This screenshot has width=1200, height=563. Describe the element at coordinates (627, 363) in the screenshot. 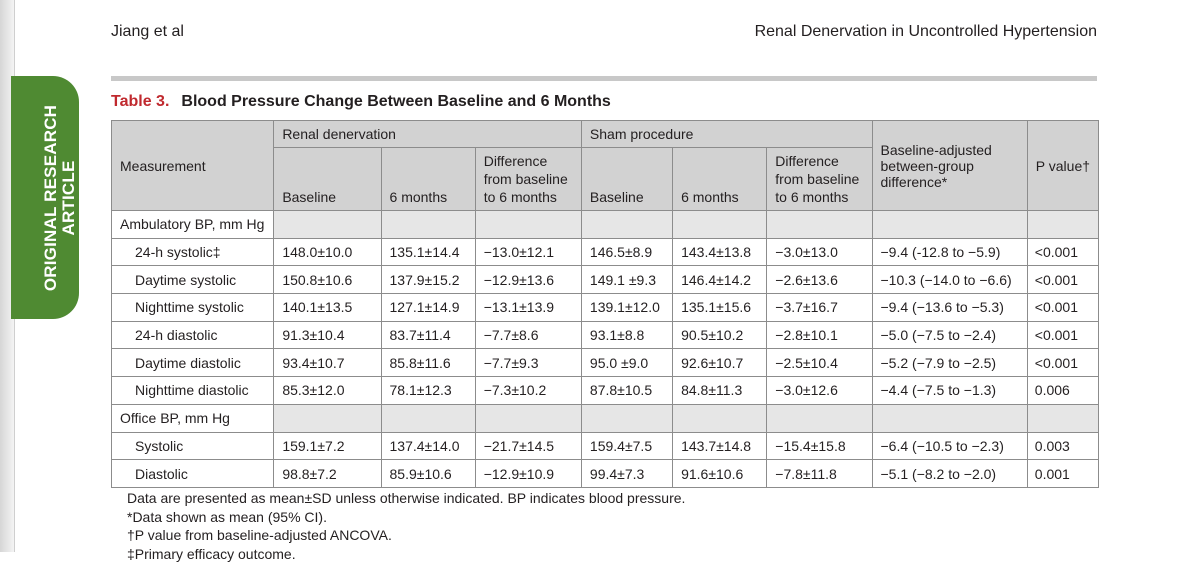

I see `cell-sham-baseline: 95.0 ±9.0` at that location.